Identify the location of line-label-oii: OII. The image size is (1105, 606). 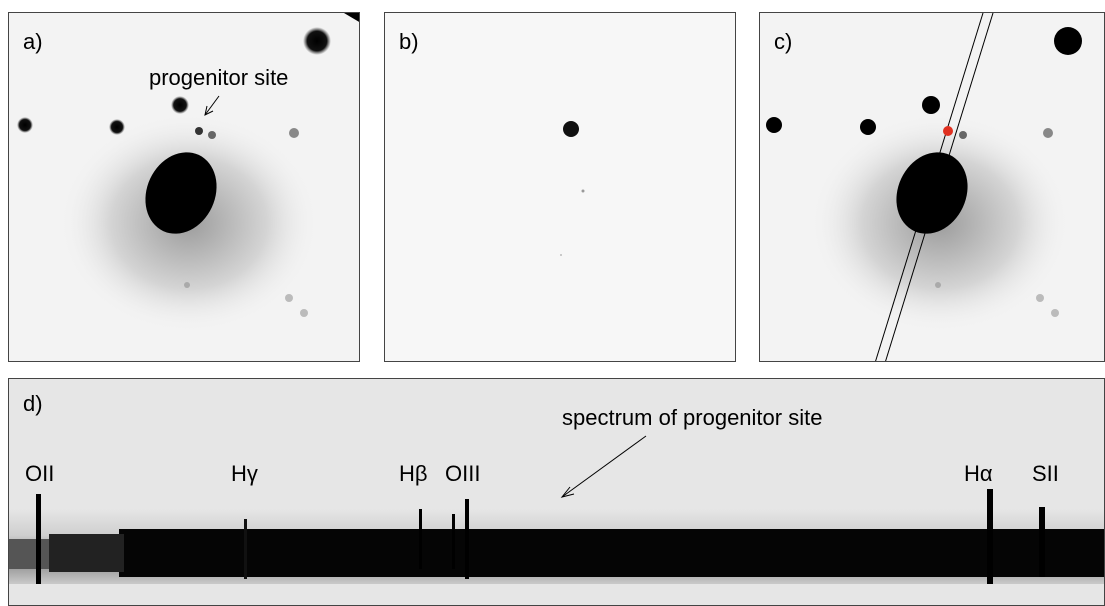
(40, 473).